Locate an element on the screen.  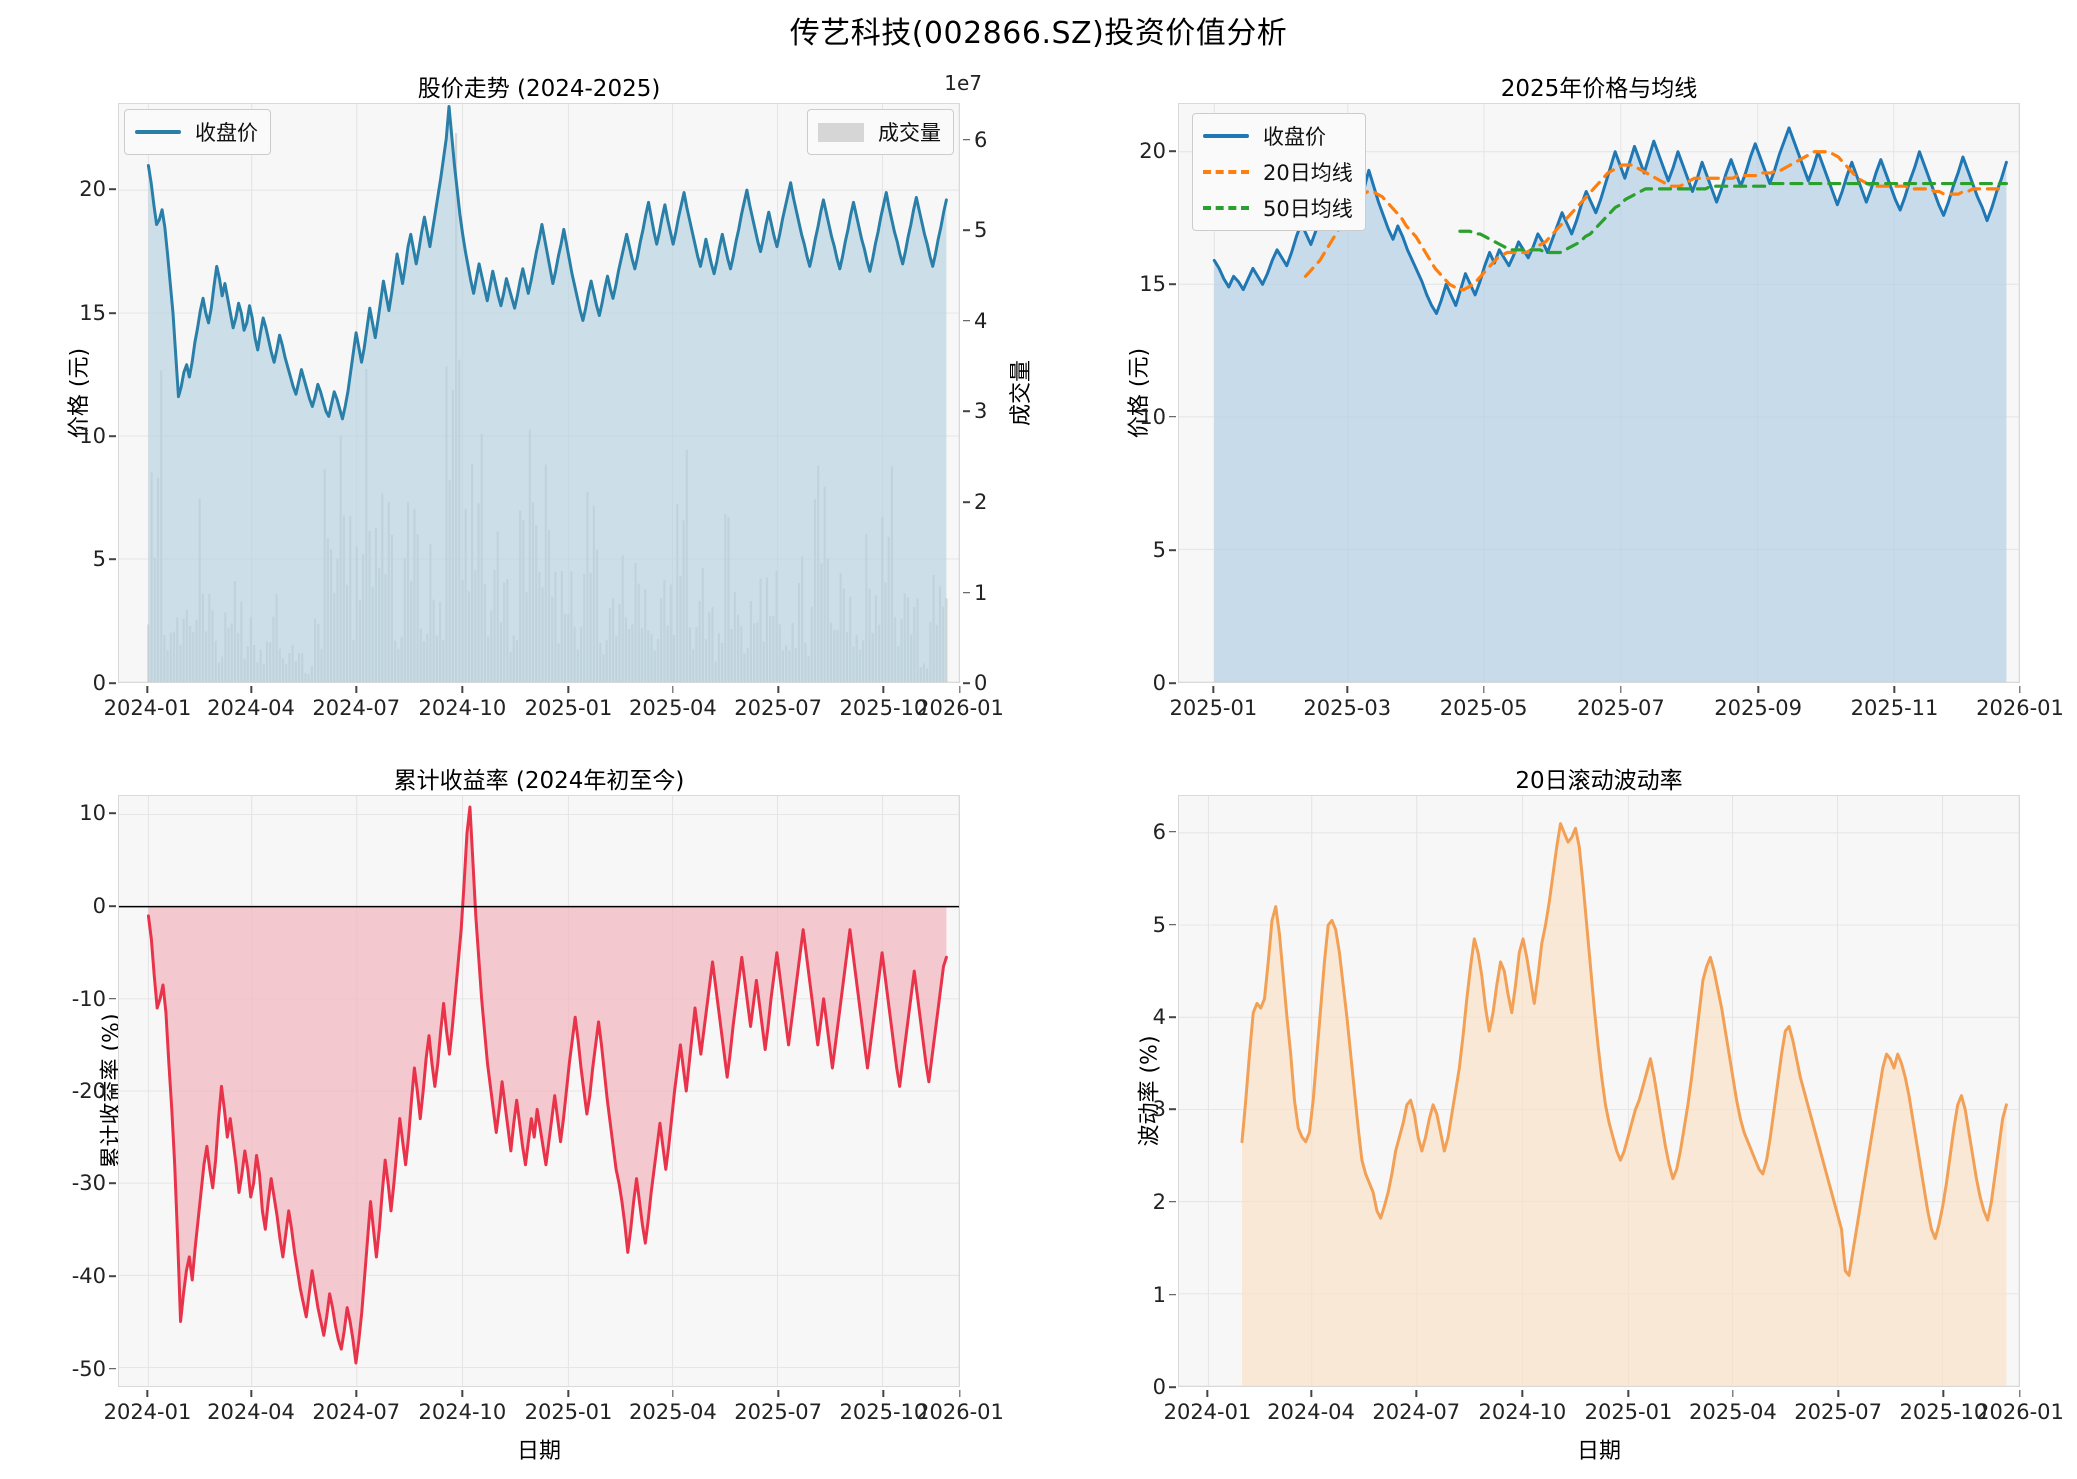
x-tick: 2025-09 is located at coordinates (1758, 708).